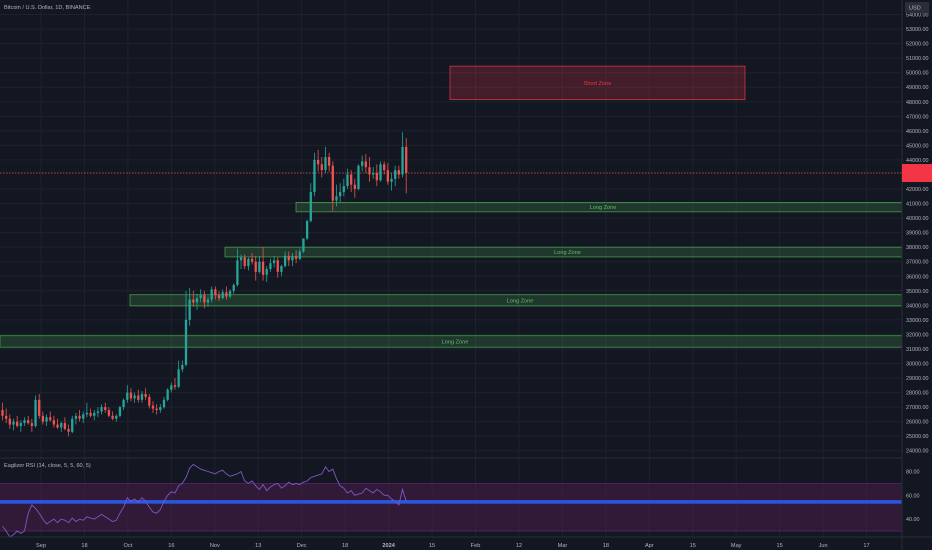 This screenshot has width=932, height=550. I want to click on price-tick-label: 44000.00, so click(917, 161).